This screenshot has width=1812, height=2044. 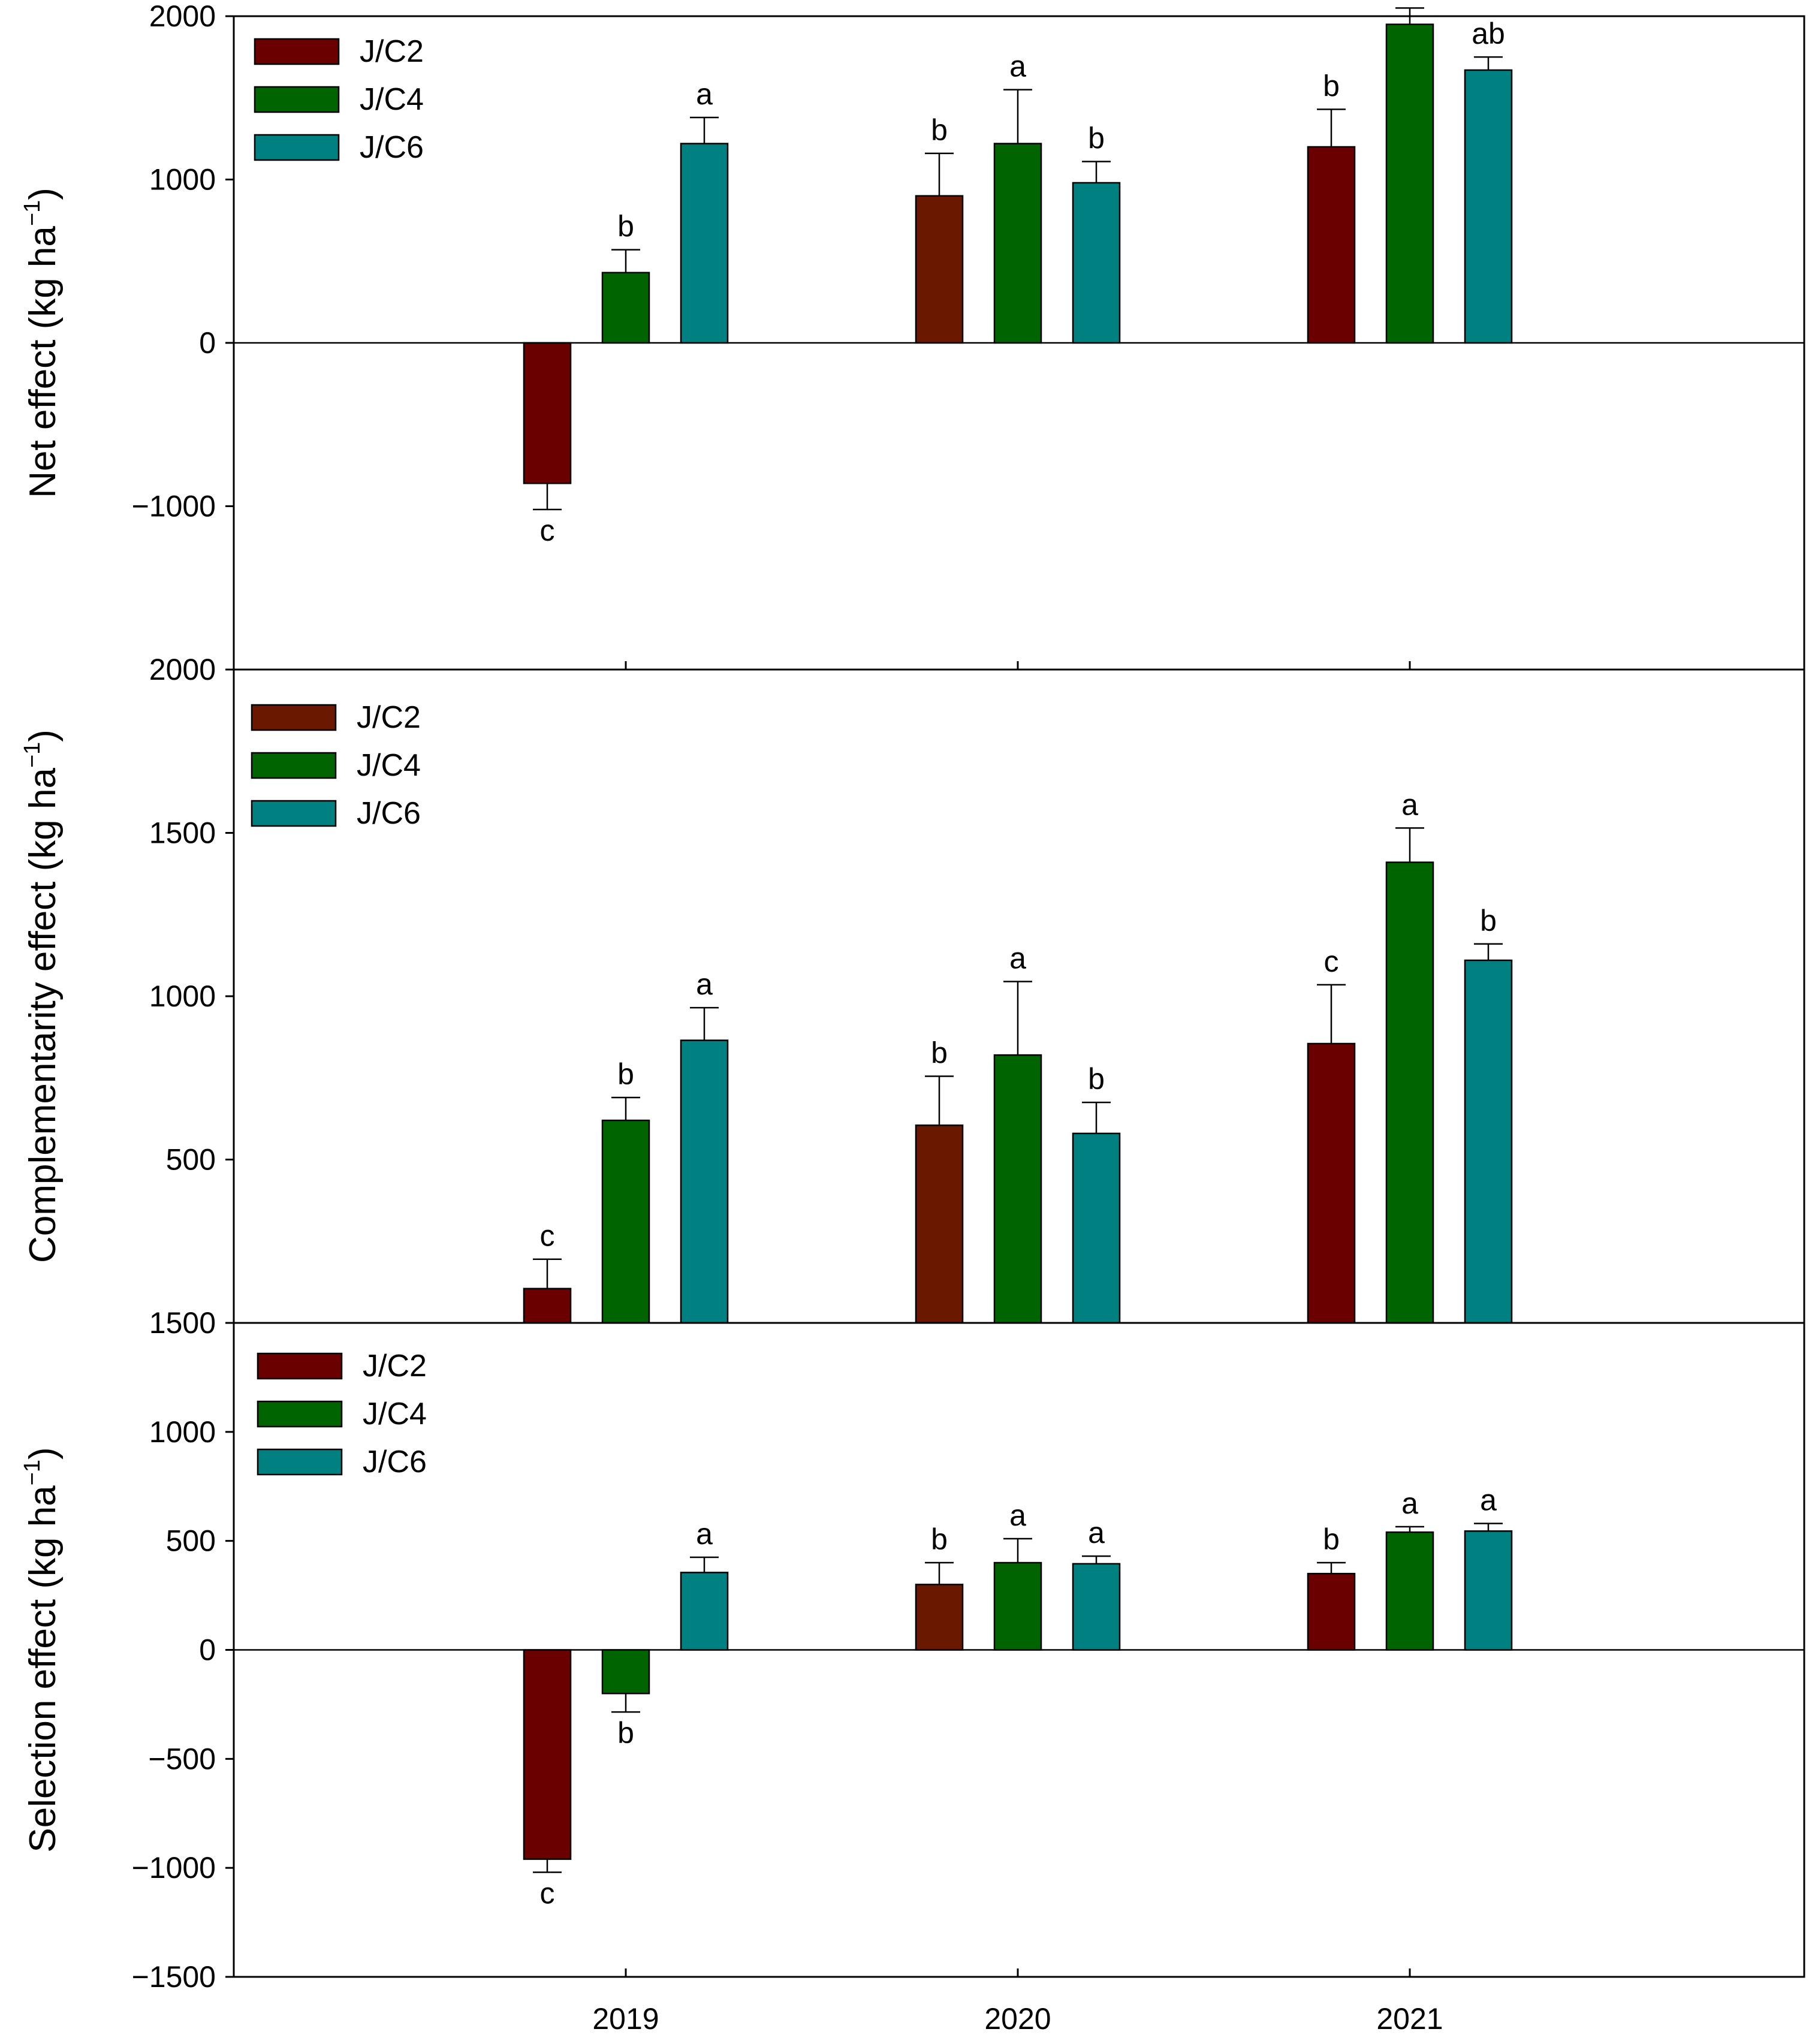 What do you see at coordinates (1017, 2019) in the screenshot?
I see `x-tick-label-2020: 2020` at bounding box center [1017, 2019].